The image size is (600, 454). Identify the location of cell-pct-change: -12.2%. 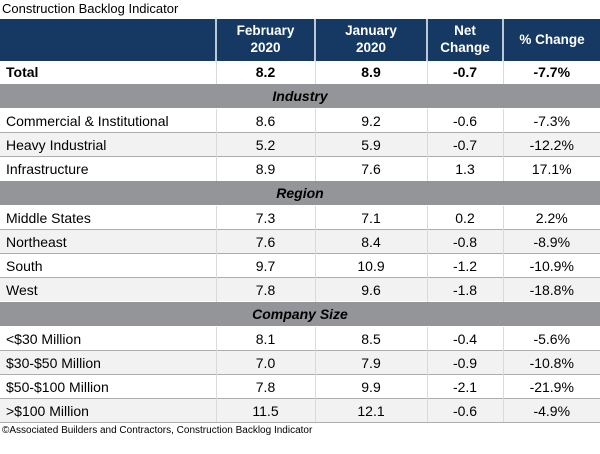
(551, 144).